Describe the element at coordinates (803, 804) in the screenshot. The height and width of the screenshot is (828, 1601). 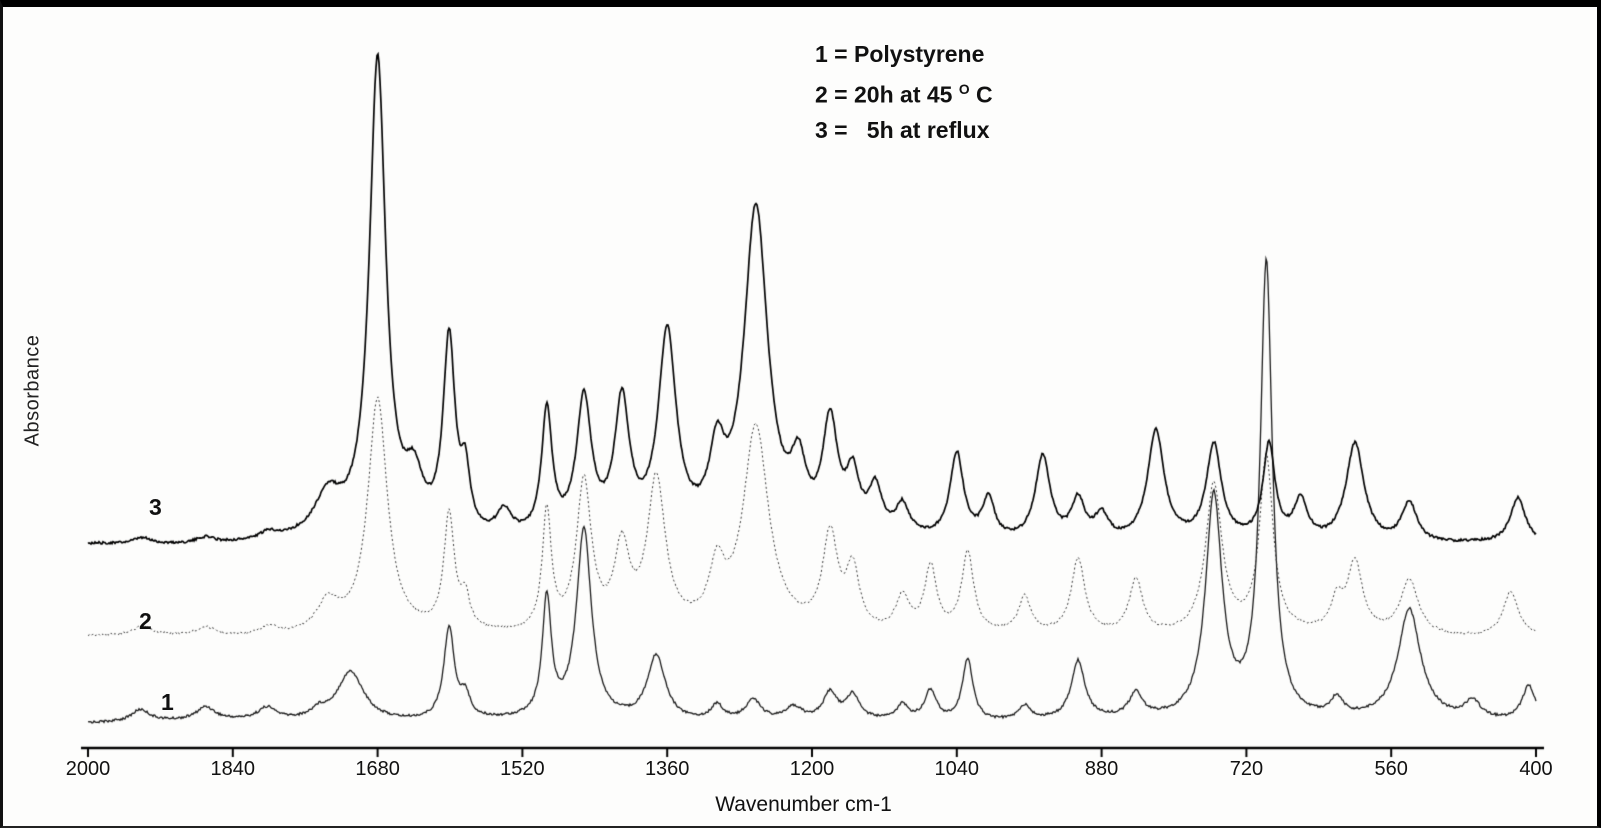
I see `x-axis-label: Wavenumber cm-1` at that location.